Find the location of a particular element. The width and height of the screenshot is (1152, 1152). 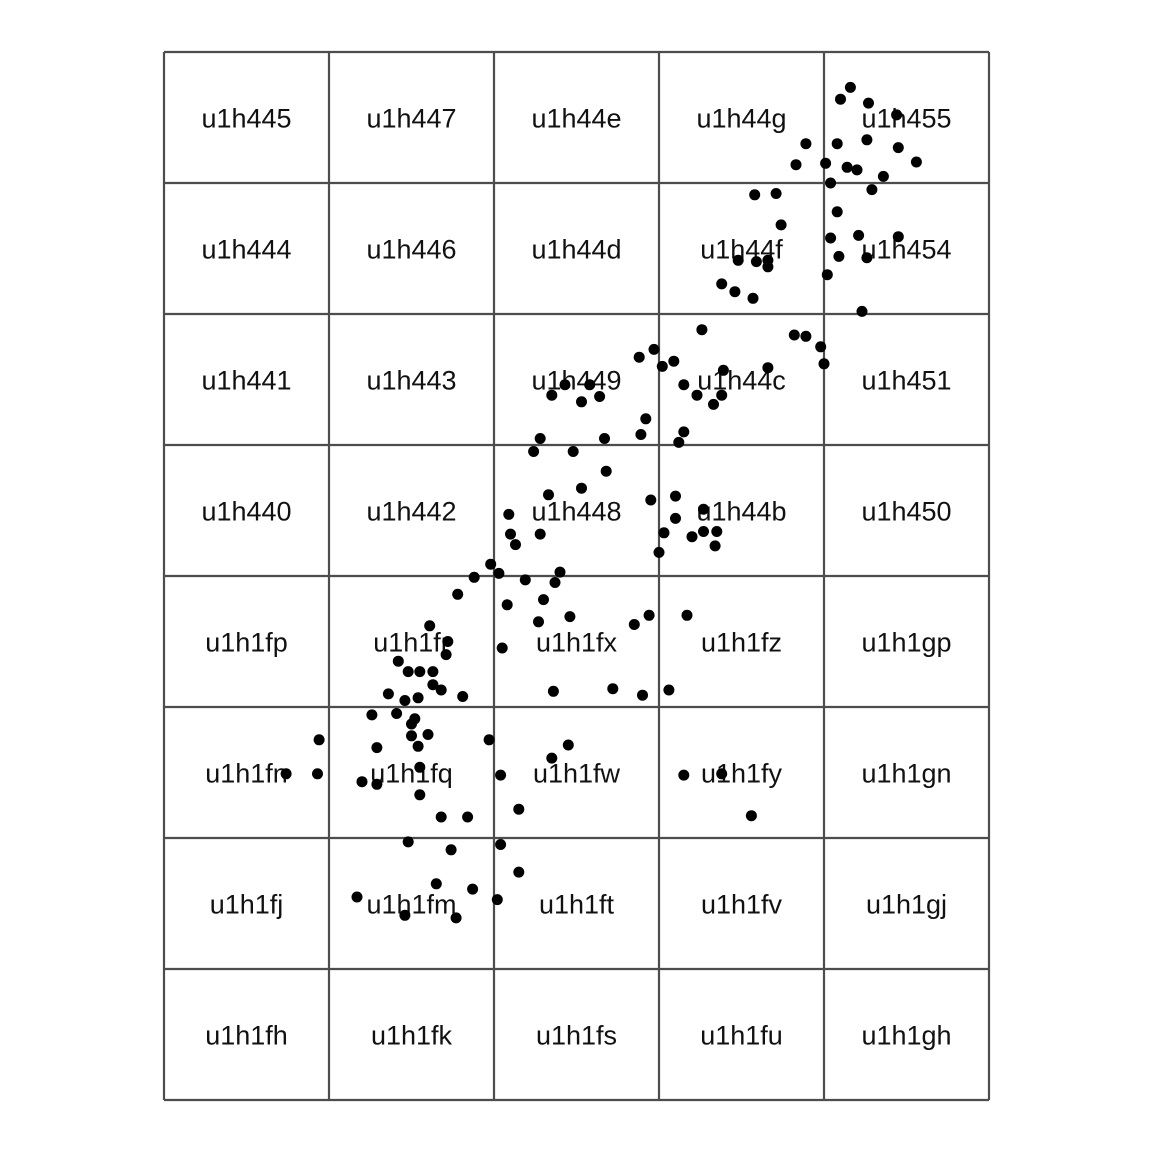

geohash-cell-label: u1h448 is located at coordinates (576, 512).